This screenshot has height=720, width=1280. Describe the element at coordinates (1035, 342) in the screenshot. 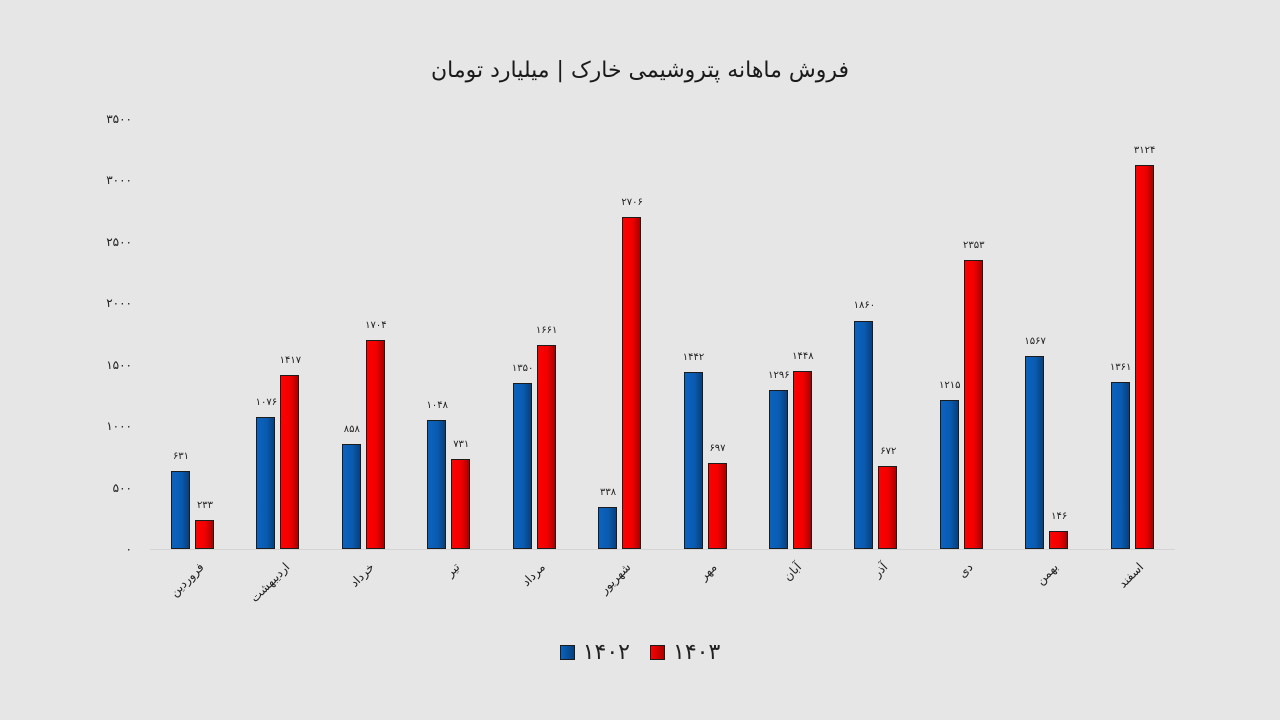

I see `bar-value-label: ۱۵۶۷` at that location.